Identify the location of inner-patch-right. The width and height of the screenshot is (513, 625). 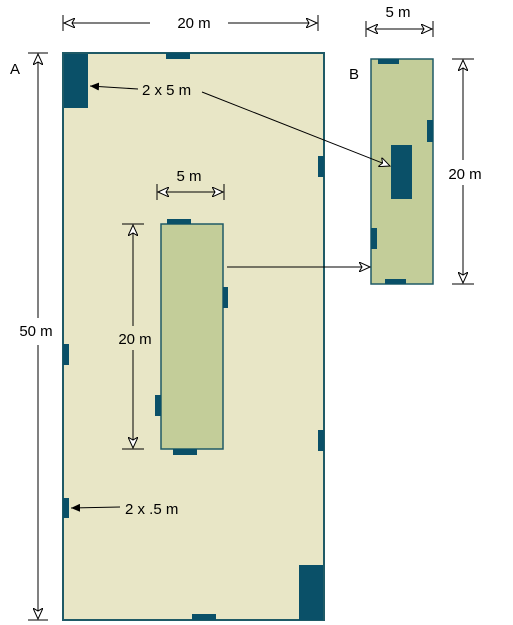
(225, 297).